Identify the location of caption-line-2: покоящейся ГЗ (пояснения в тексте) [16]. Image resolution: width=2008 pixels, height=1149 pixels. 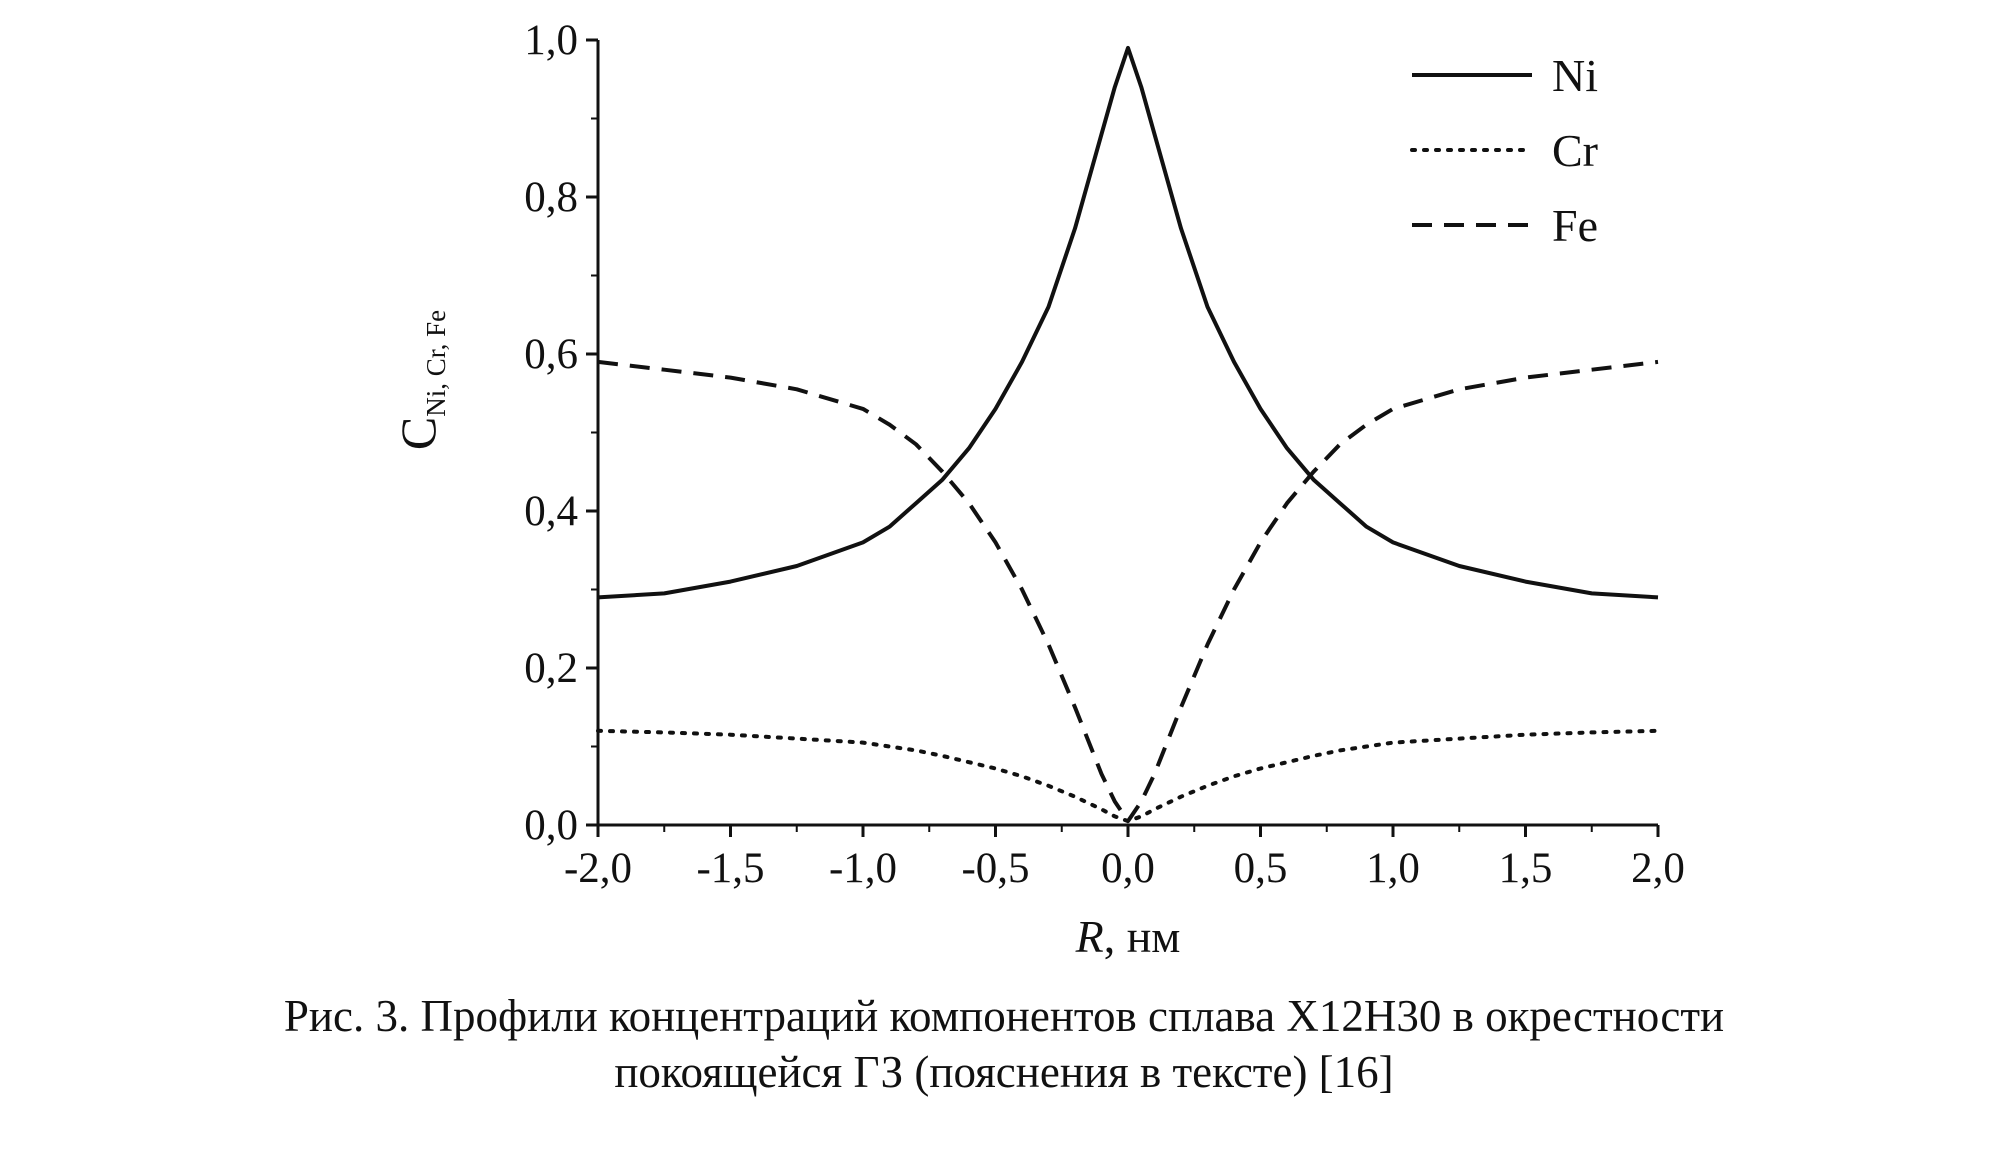
(1004, 1072).